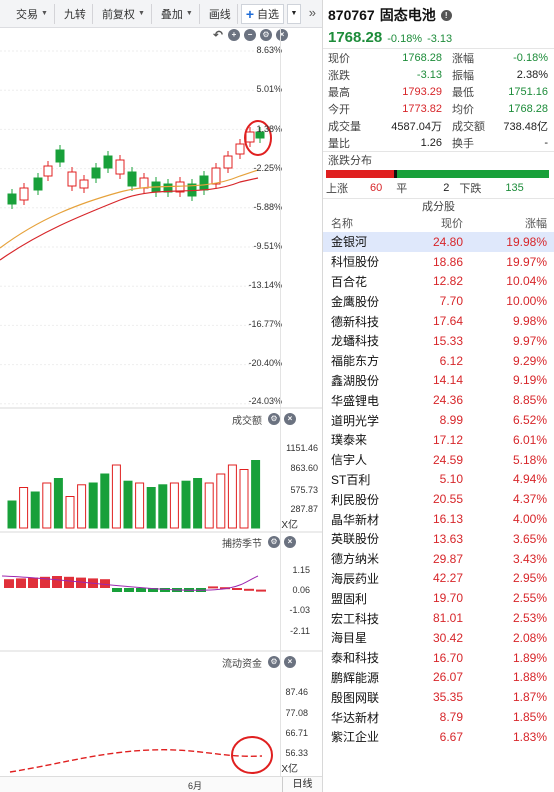 This screenshot has height=792, width=554. Describe the element at coordinates (355, 321) in the screenshot. I see `component-name: 德新科技` at that location.